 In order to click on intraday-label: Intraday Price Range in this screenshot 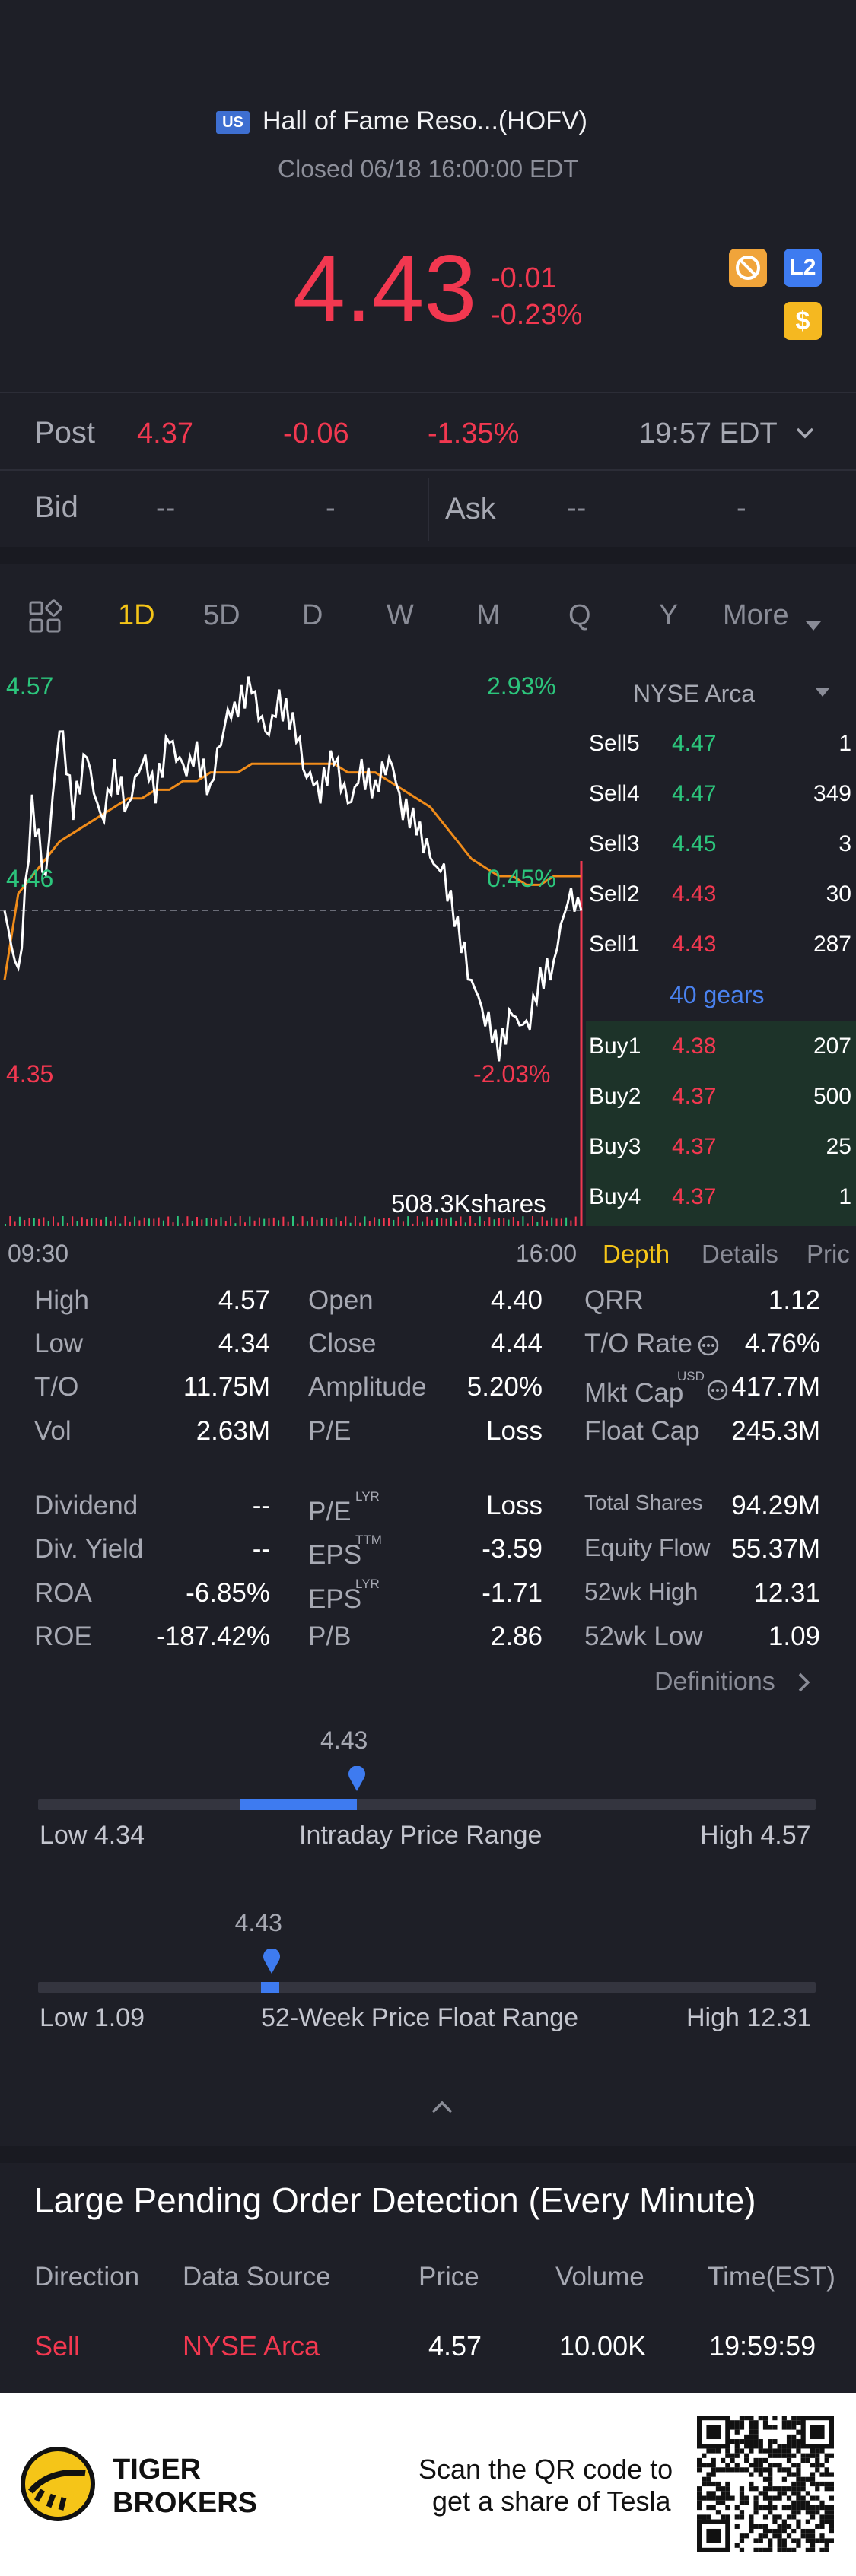, I will do `click(421, 1835)`.